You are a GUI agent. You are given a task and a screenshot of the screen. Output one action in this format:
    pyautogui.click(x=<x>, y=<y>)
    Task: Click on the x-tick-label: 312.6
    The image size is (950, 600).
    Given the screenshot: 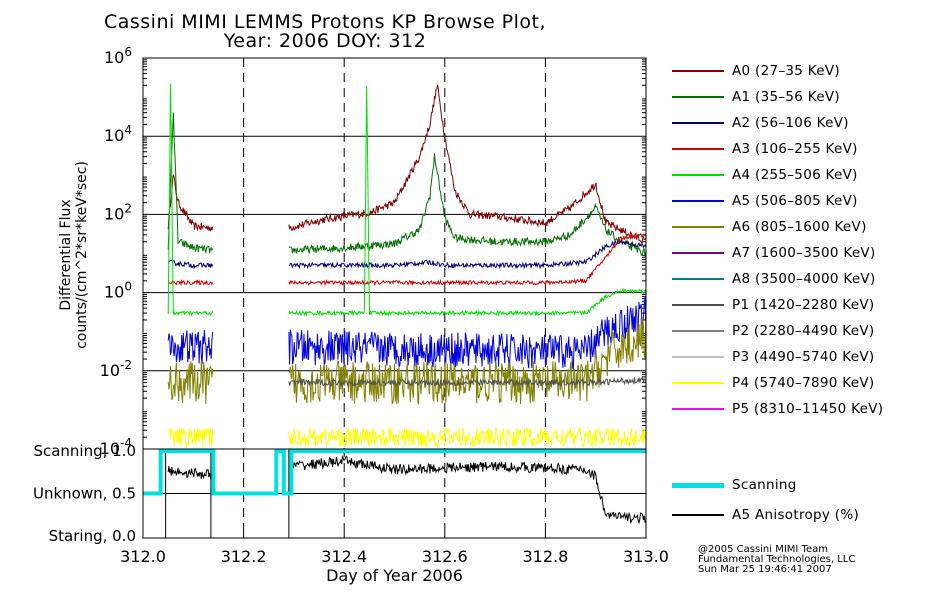 What is the action you would take?
    pyautogui.click(x=445, y=556)
    